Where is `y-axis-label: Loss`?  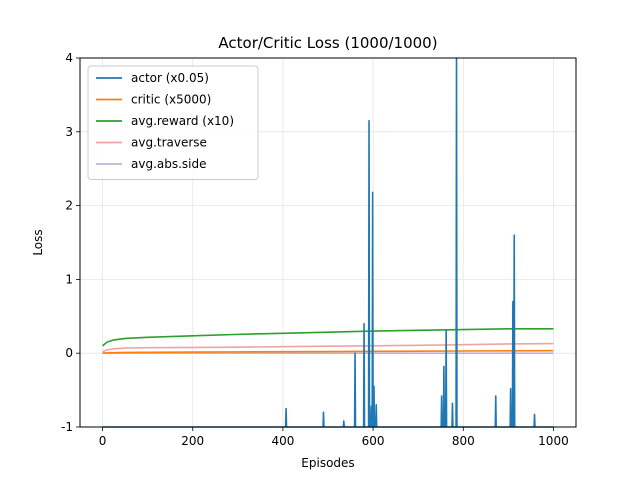 y-axis-label: Loss is located at coordinates (38, 242).